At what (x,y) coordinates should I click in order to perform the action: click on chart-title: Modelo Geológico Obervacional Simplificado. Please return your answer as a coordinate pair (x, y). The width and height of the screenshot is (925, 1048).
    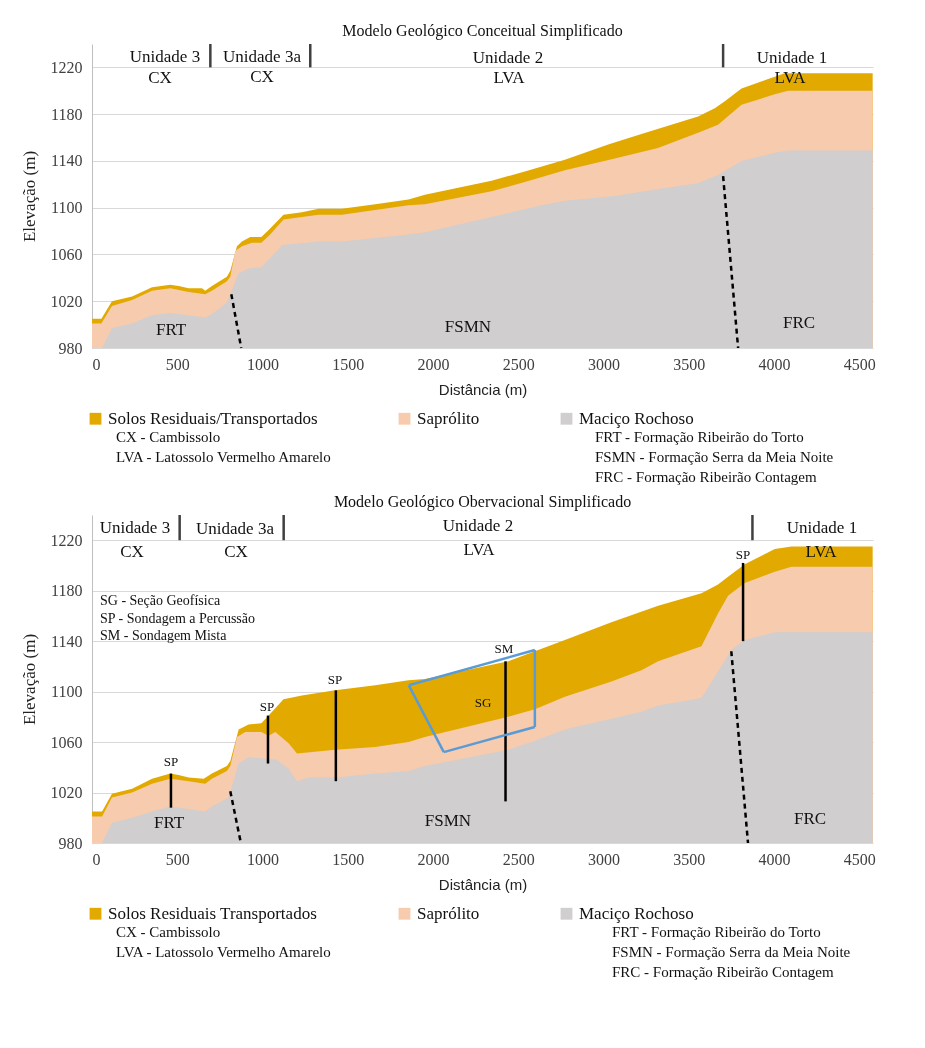
    Looking at the image, I should click on (482, 501).